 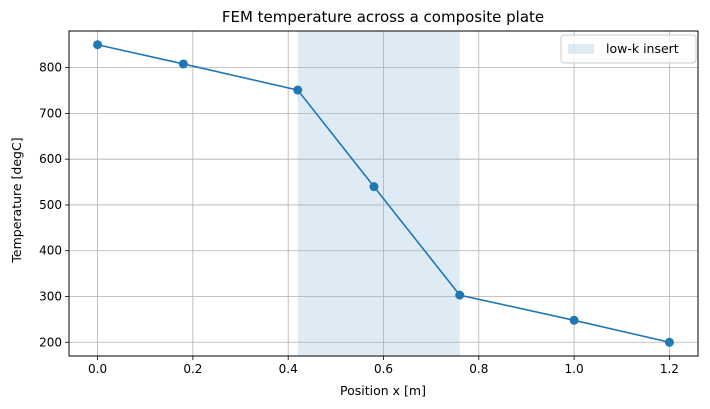 What do you see at coordinates (50, 113) in the screenshot?
I see `y-tick-label: 700` at bounding box center [50, 113].